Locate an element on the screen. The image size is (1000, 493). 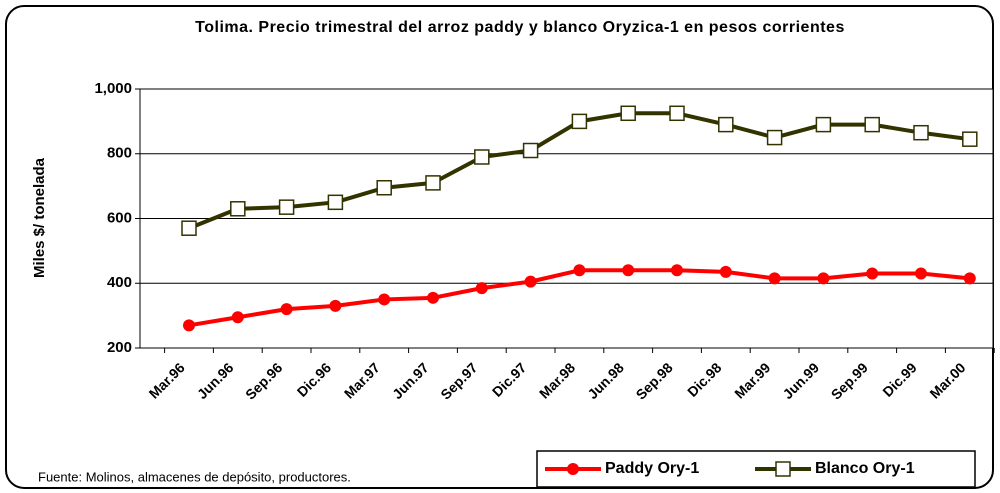
y-axis-label: Miles $/ tonelada is located at coordinates (39, 217).